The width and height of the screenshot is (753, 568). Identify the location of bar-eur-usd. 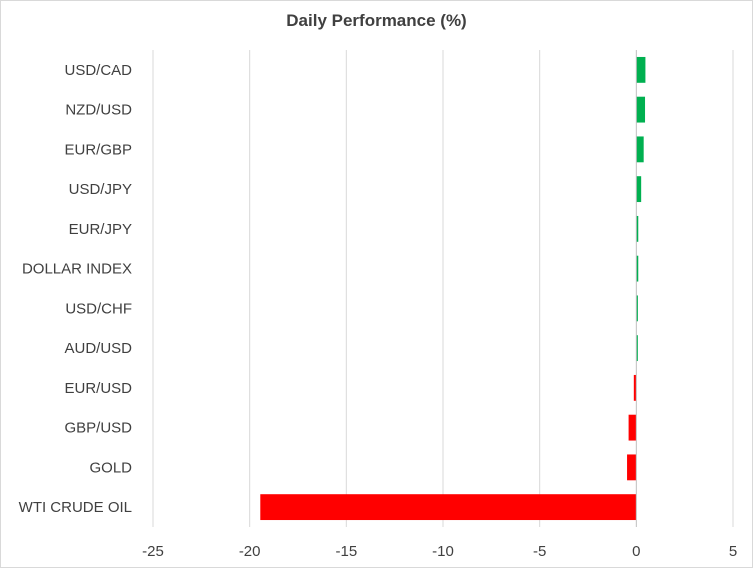
(635, 387).